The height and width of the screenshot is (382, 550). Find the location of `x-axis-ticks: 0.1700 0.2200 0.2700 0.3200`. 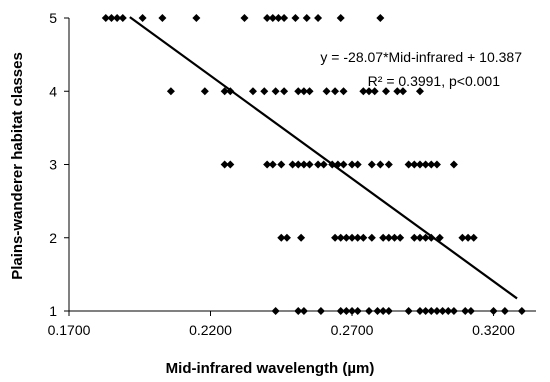

x-axis-ticks: 0.1700 0.2200 0.2700 0.3200 is located at coordinates (281, 324).